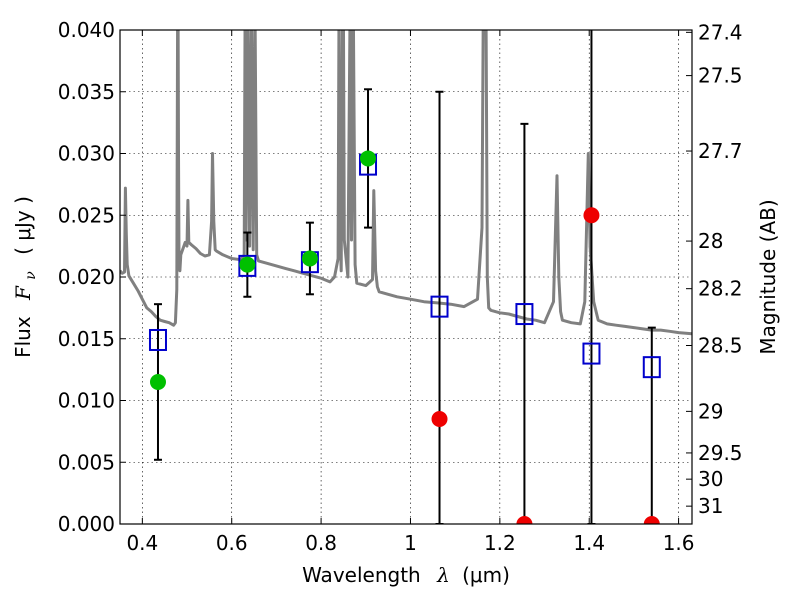  Describe the element at coordinates (710, 479) in the screenshot. I see `right-tick-label: 30` at that location.